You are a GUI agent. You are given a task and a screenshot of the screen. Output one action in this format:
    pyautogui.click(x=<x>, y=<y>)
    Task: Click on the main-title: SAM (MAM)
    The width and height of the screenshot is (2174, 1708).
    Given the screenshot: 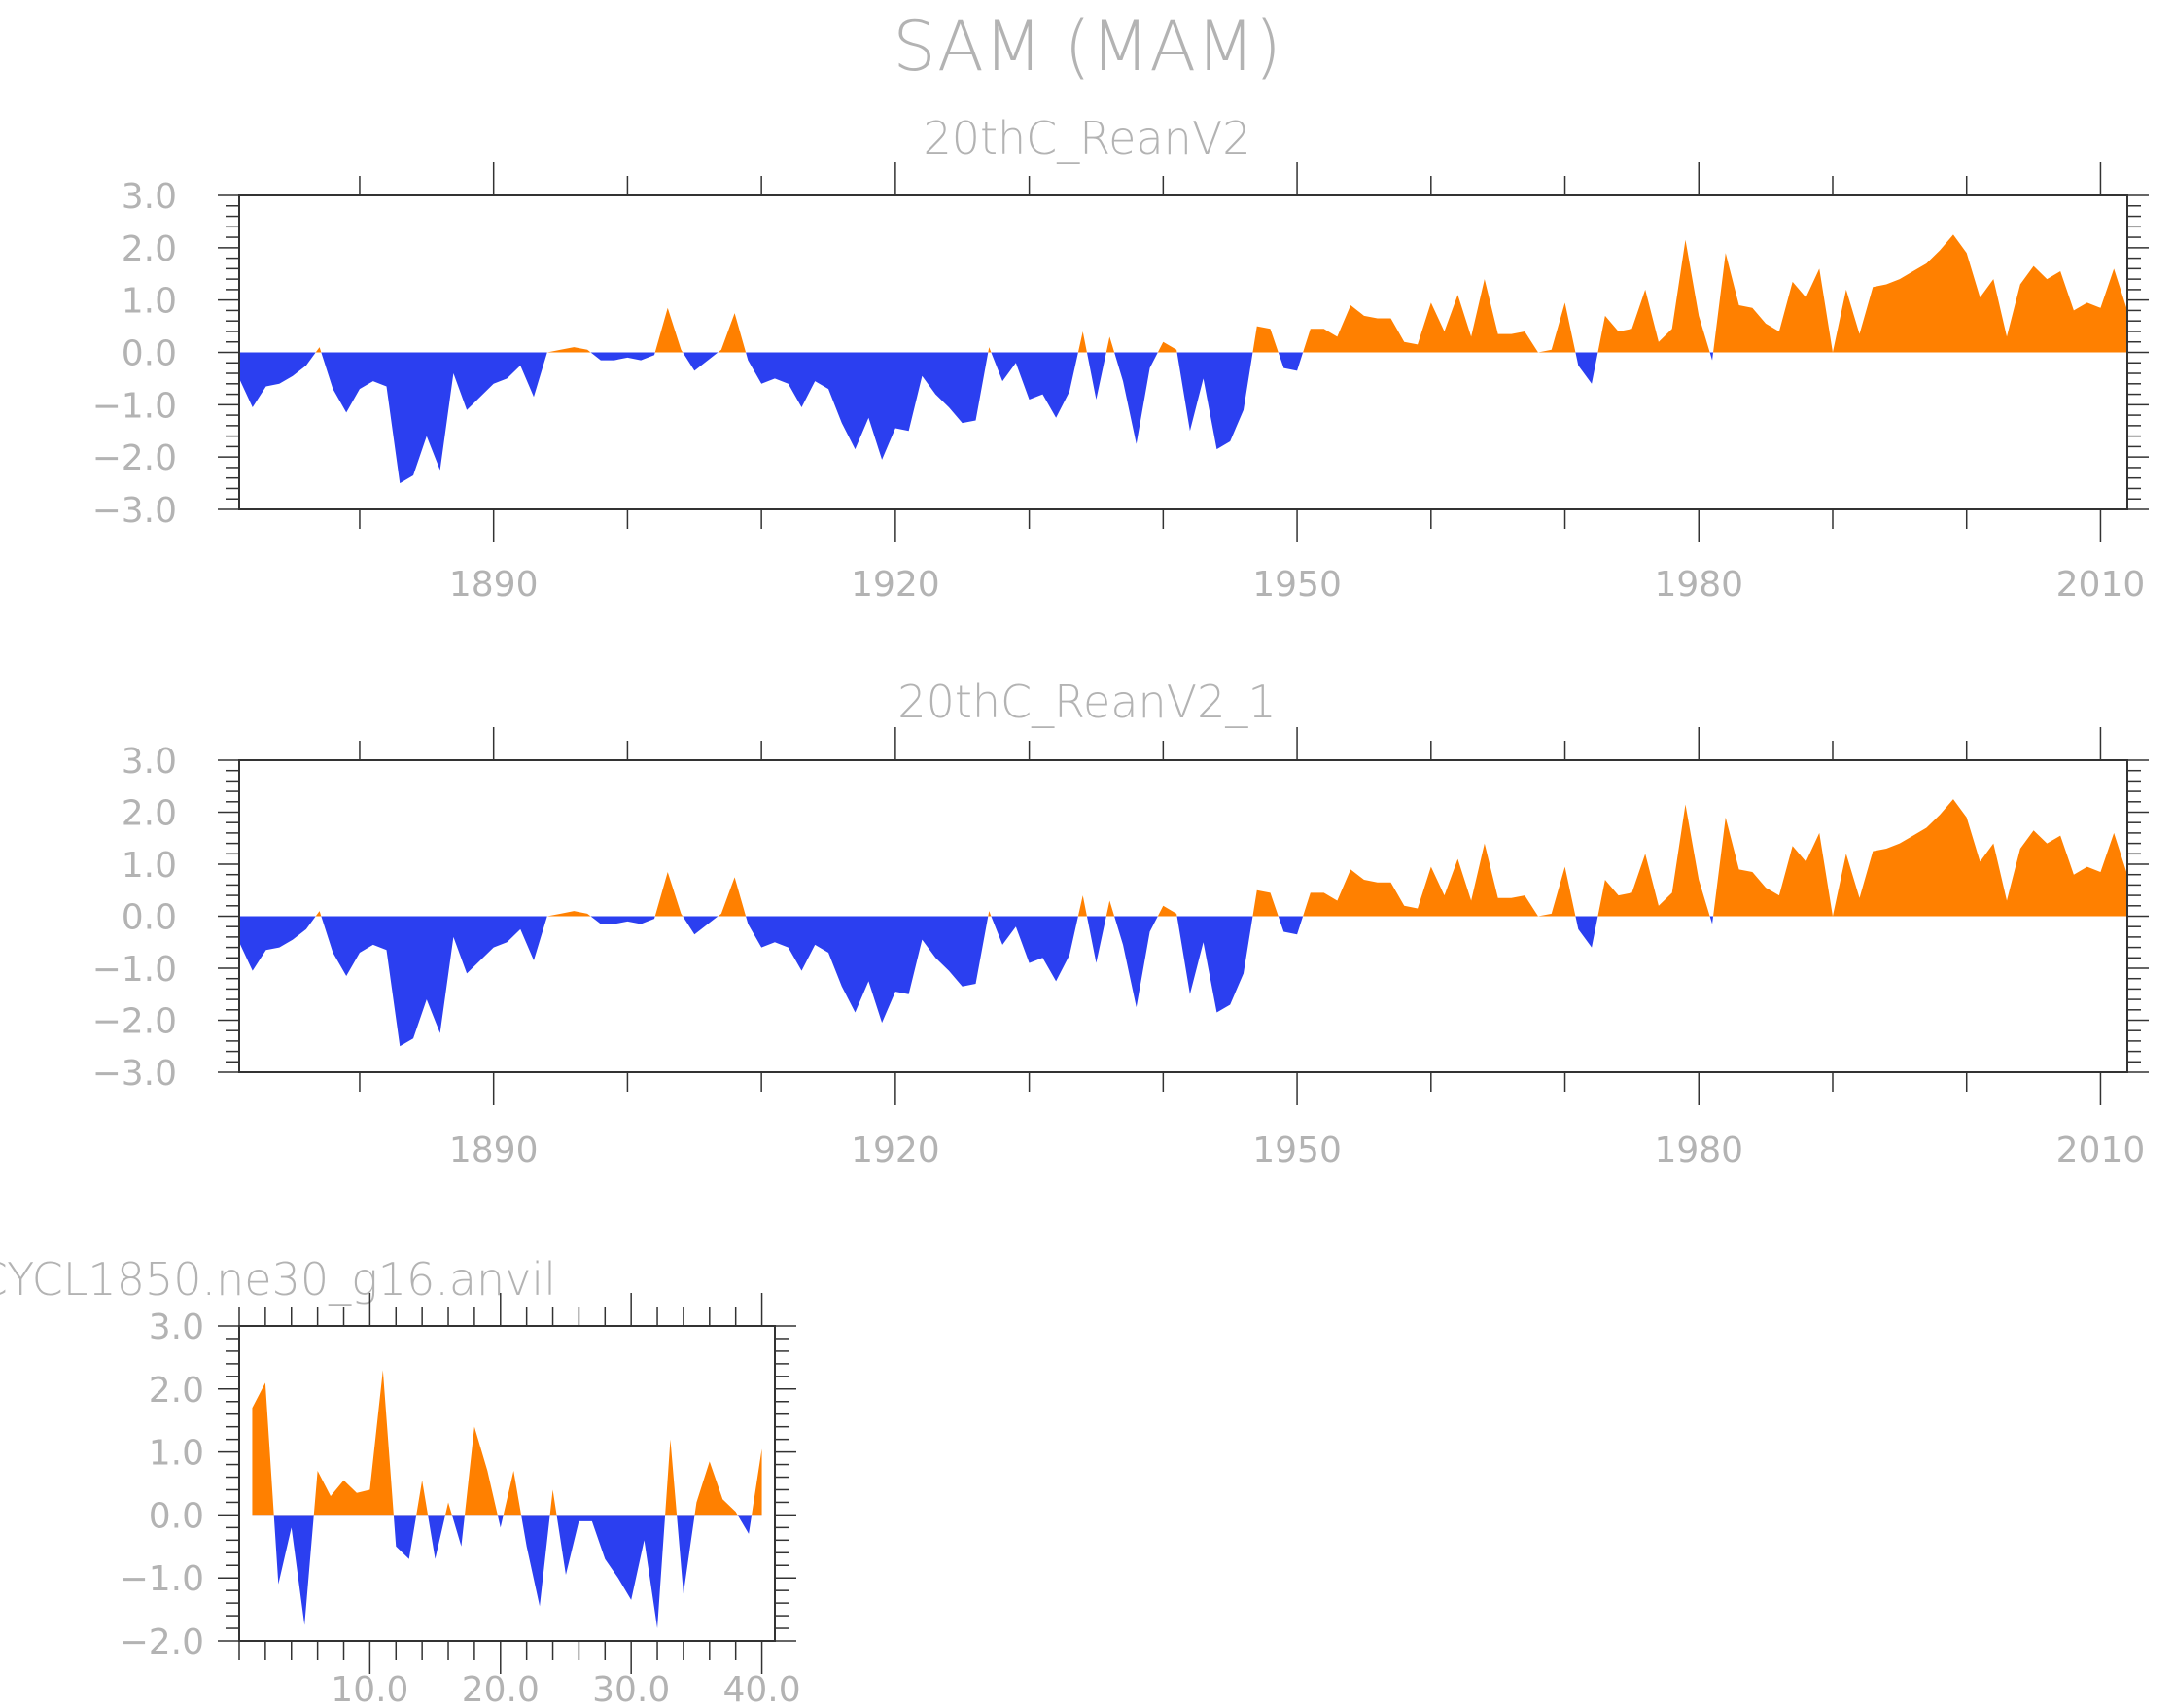 What is the action you would take?
    pyautogui.click(x=1087, y=47)
    